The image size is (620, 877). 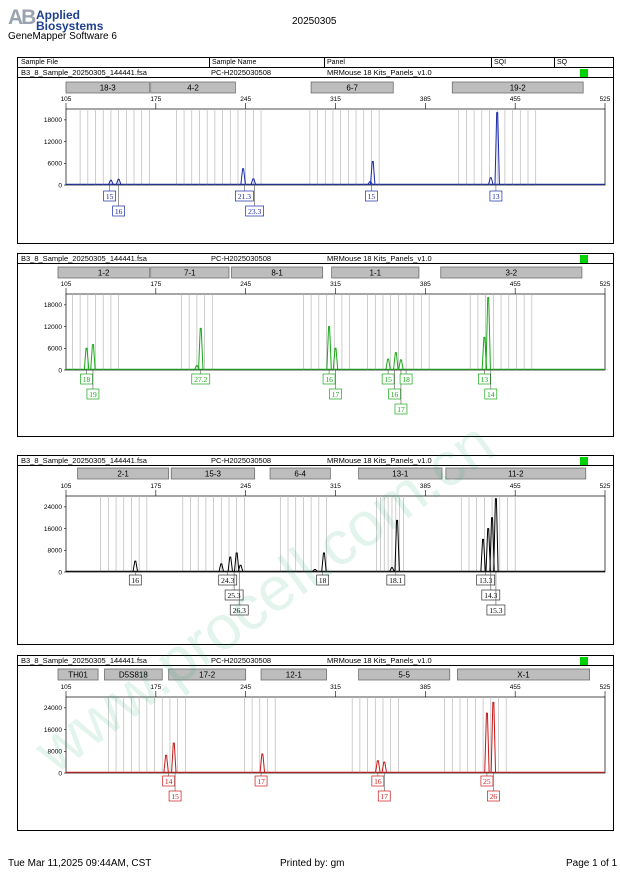 I want to click on y-tick-label: 24000, so click(x=53, y=507).